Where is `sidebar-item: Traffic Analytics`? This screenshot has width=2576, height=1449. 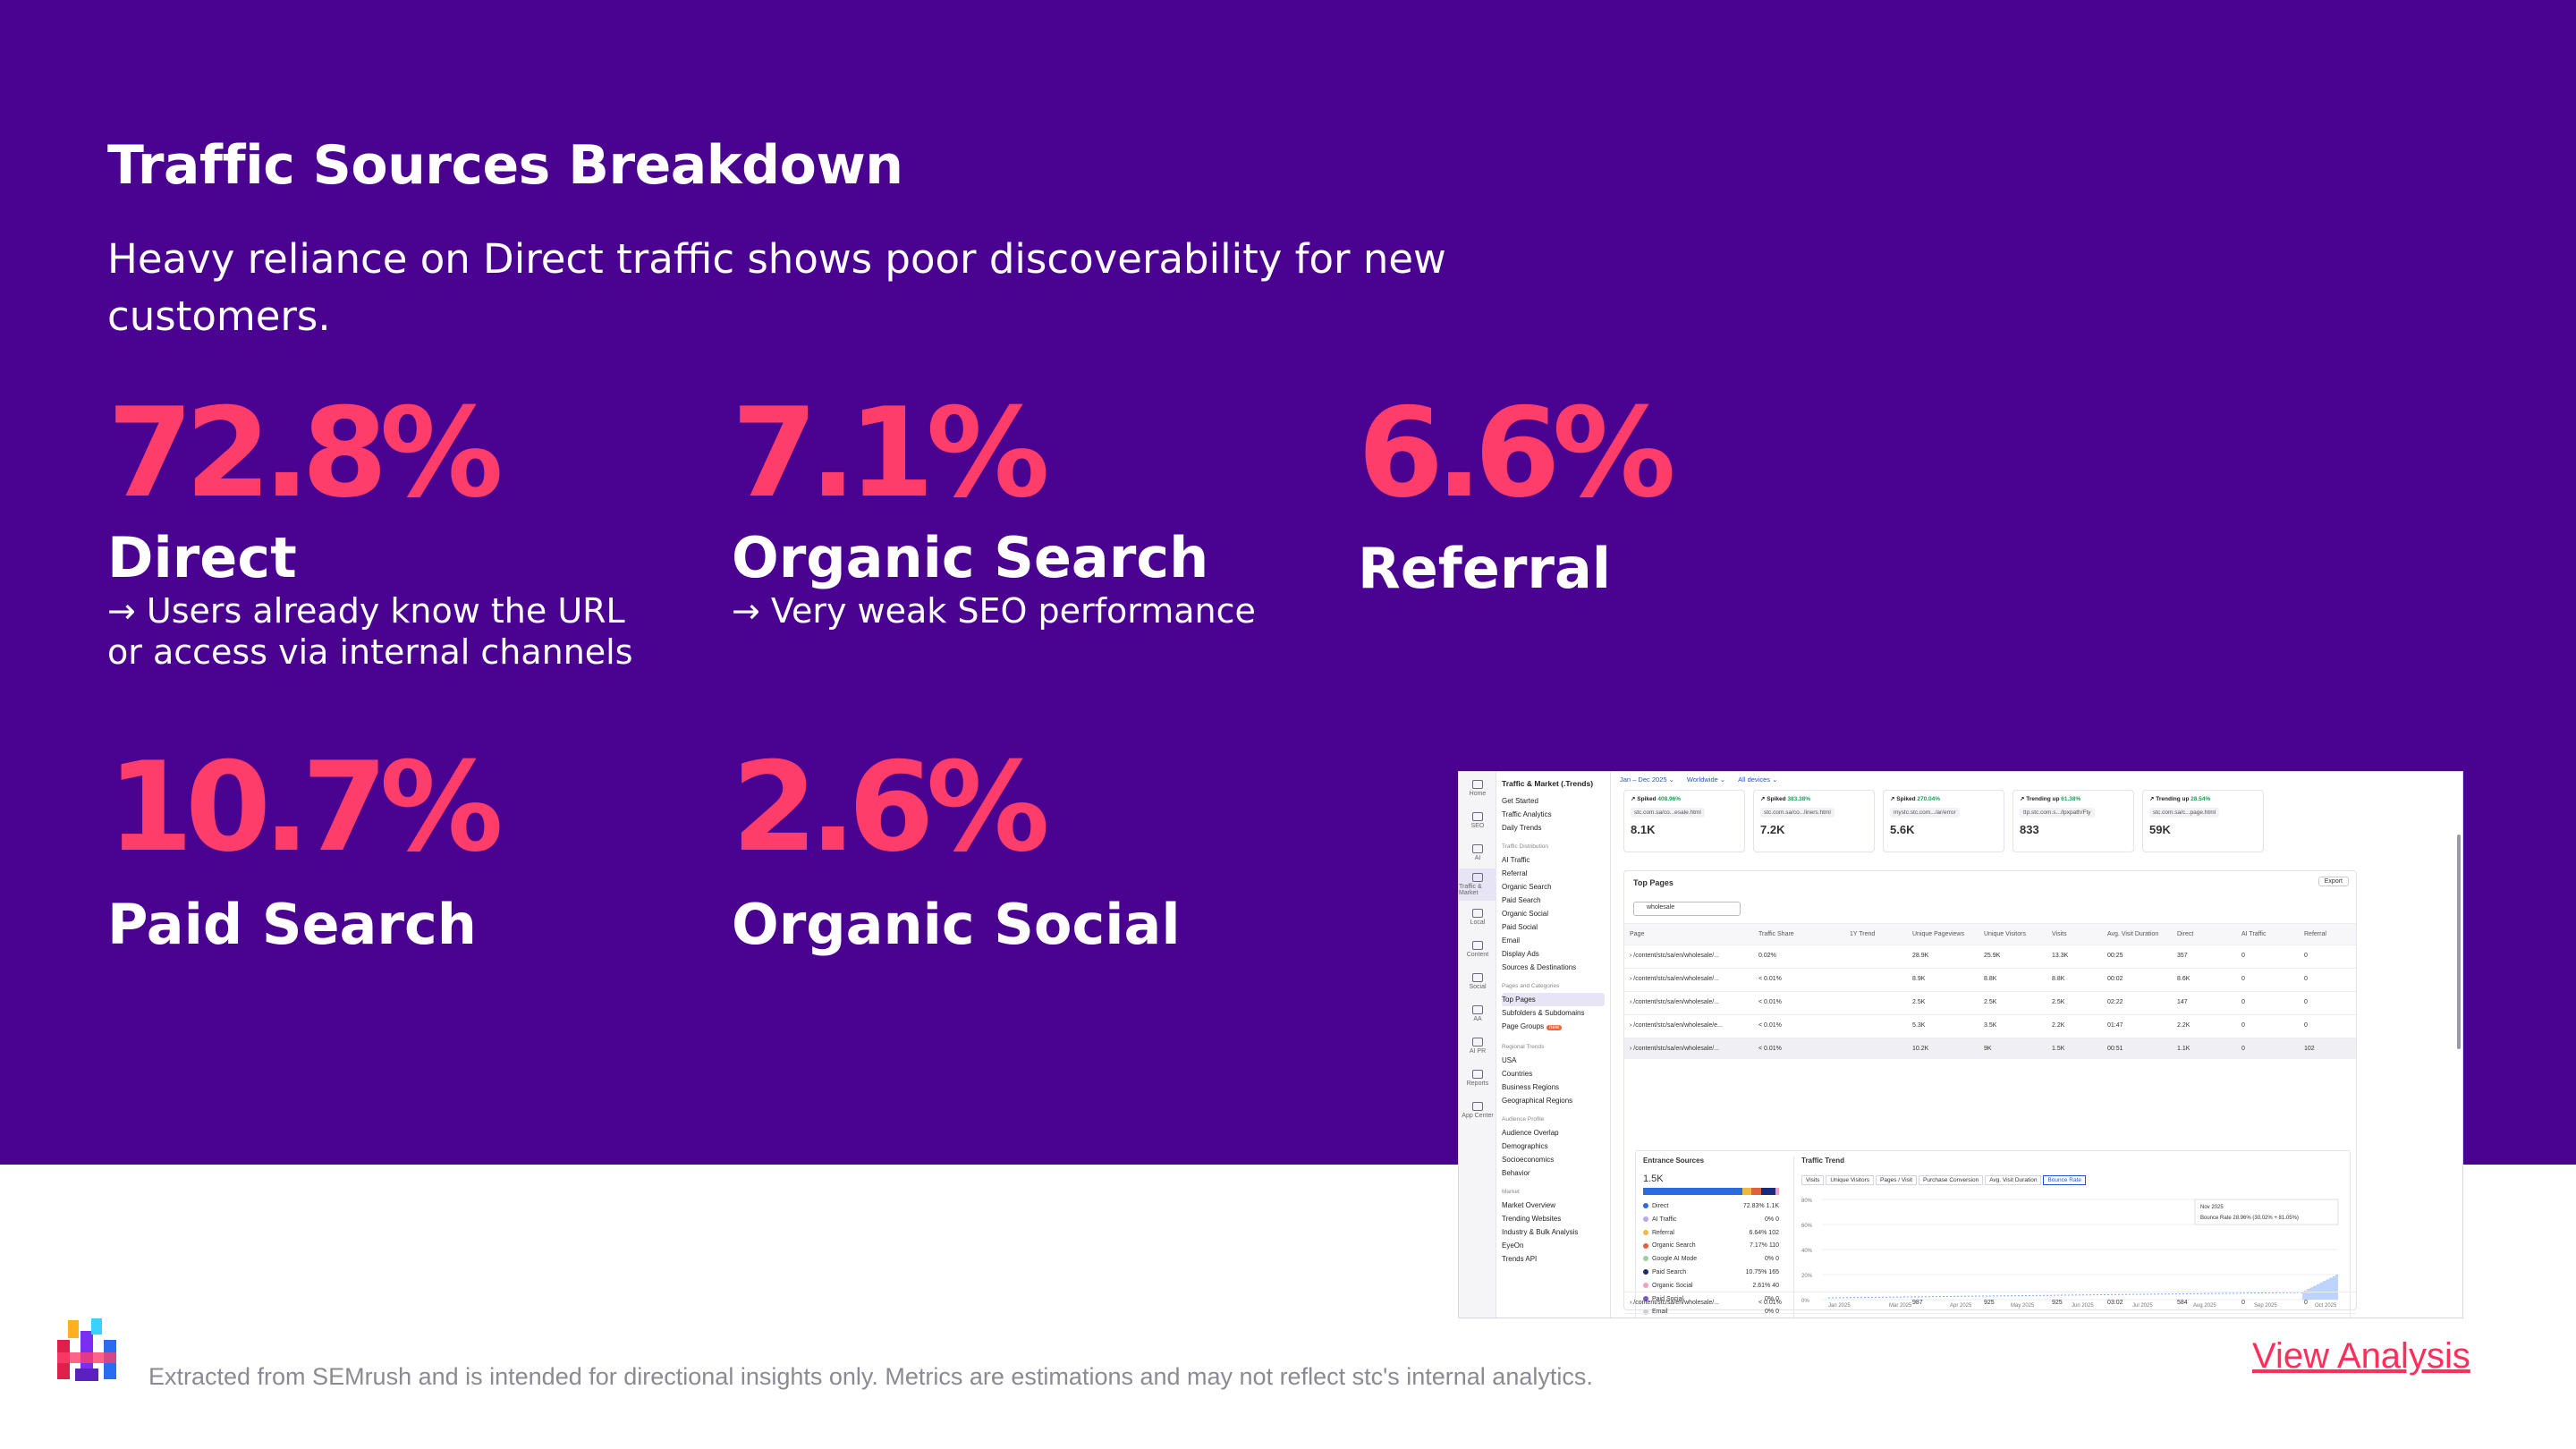
sidebar-item: Traffic Analytics is located at coordinates (1527, 814).